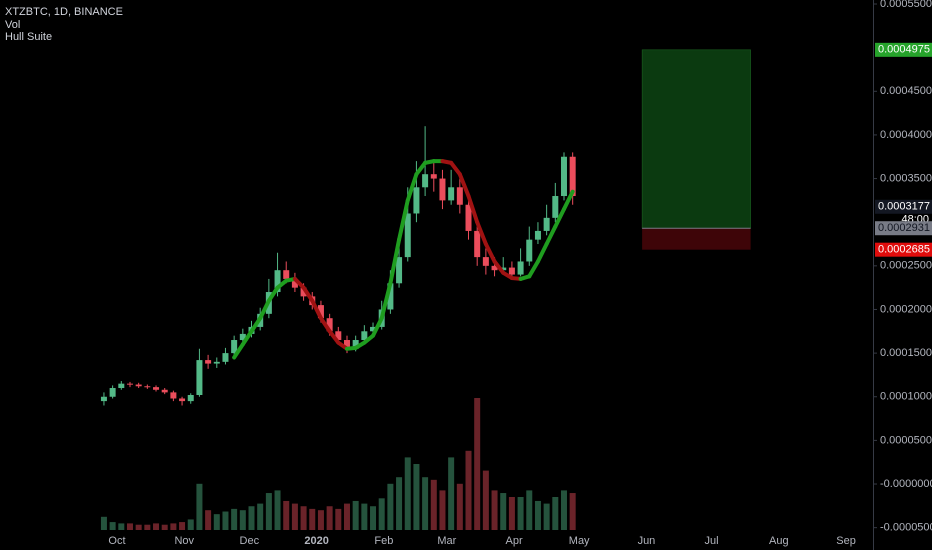 This screenshot has width=932, height=550. What do you see at coordinates (906, 266) in the screenshot?
I see `y-tick-label: 0.0002500` at bounding box center [906, 266].